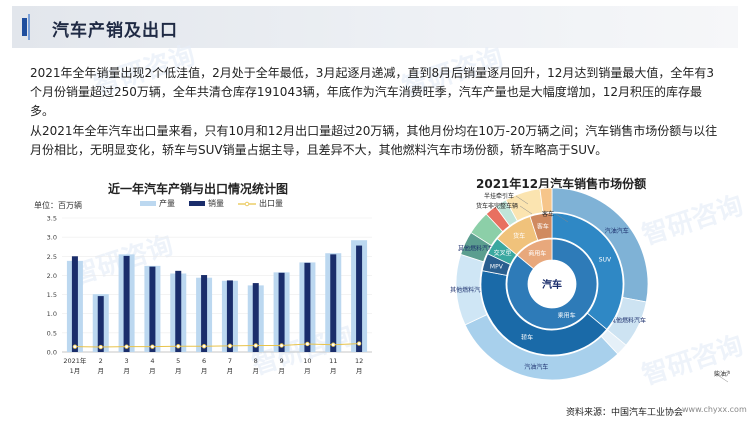 This screenshot has height=421, width=750. I want to click on header-accent-bar, so click(24, 27).